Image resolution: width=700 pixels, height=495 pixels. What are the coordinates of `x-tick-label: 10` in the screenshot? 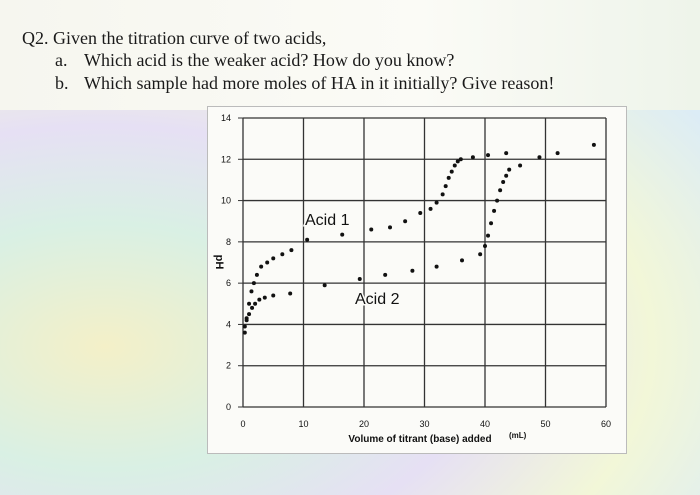 It's located at (303, 424).